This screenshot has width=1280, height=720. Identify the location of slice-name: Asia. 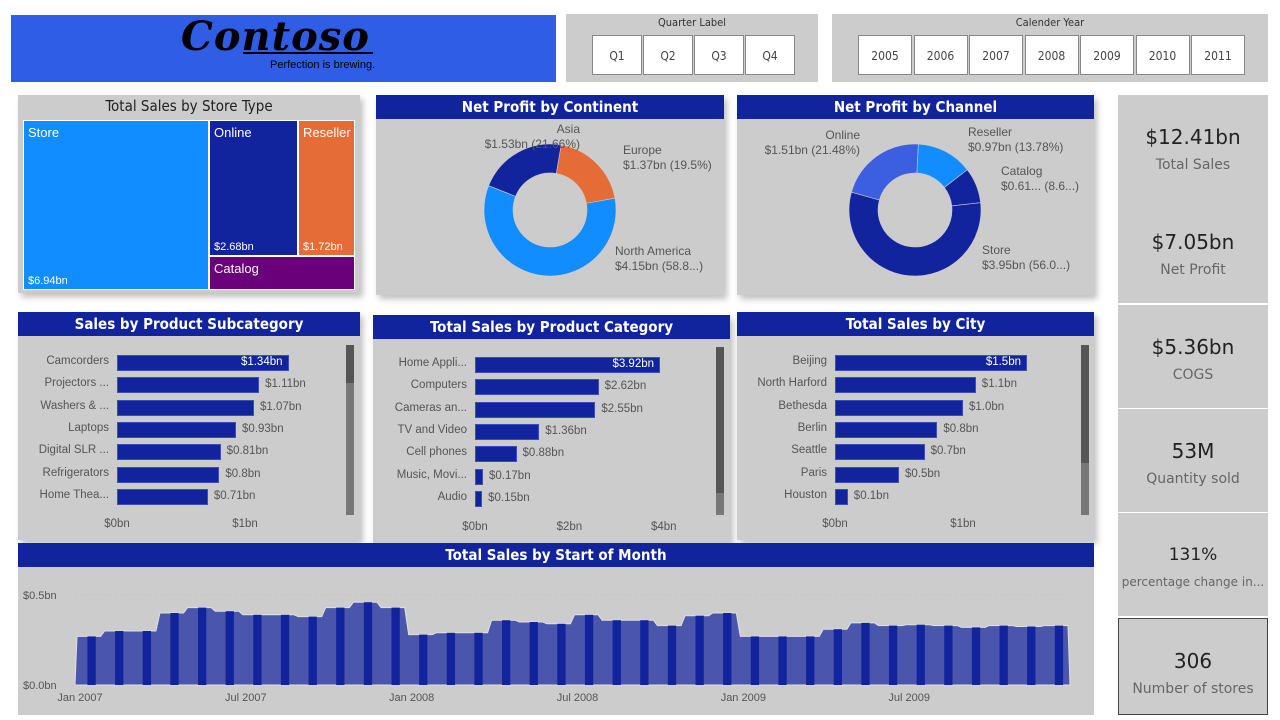
(568, 129).